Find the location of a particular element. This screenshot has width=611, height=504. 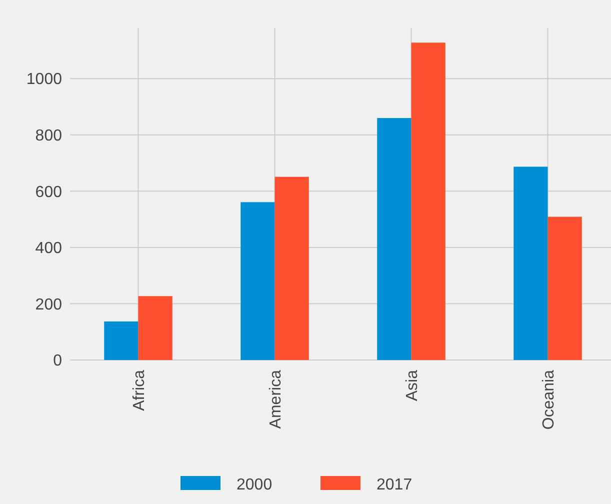

legend-label: 2000 is located at coordinates (254, 485).